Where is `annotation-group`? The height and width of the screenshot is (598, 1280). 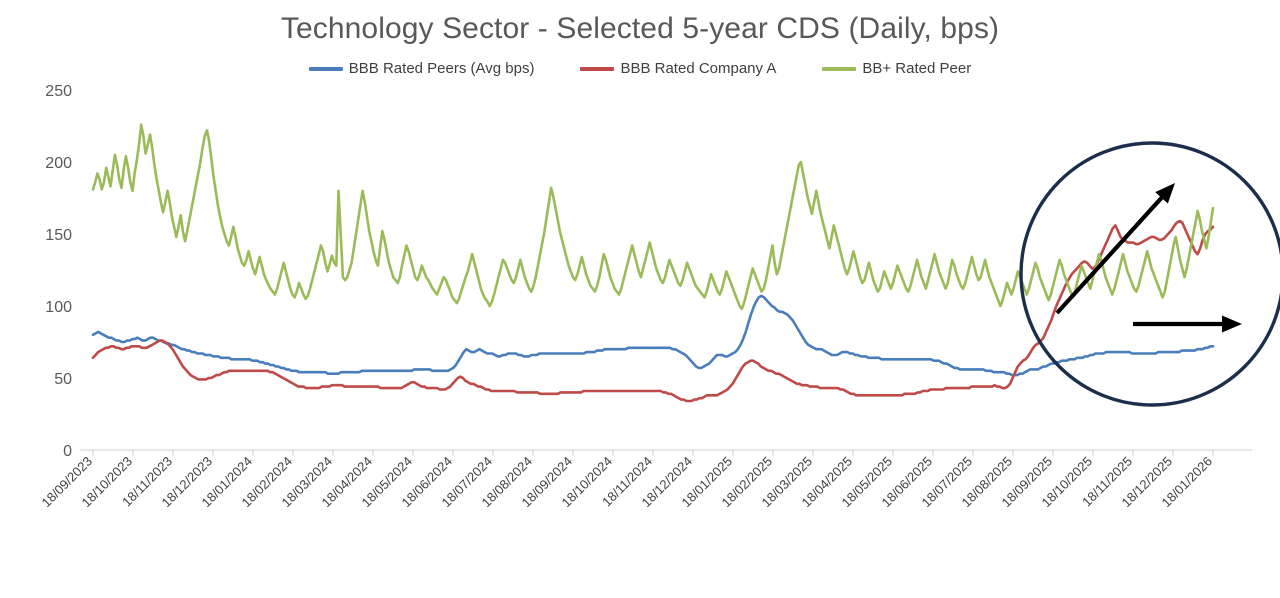 annotation-group is located at coordinates (1149, 274).